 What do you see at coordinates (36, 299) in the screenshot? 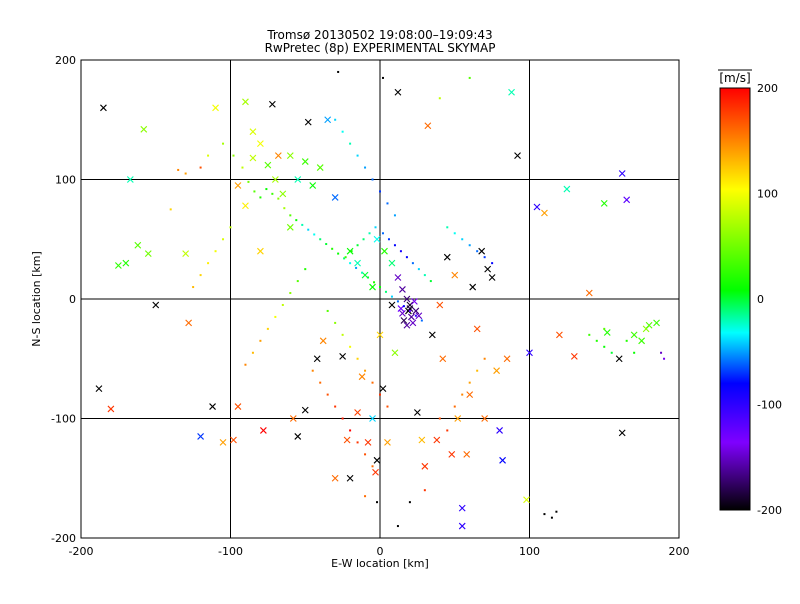
I see `y-axis-label: N-S location [km]` at bounding box center [36, 299].